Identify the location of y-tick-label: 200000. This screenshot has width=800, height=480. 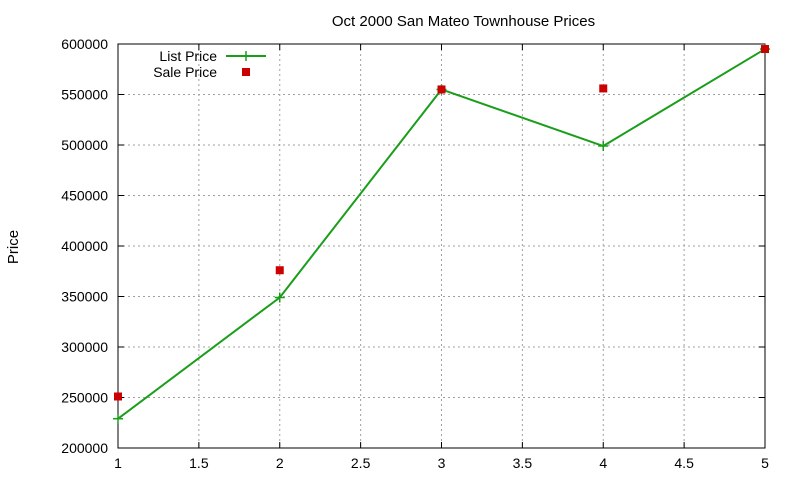
(84, 448).